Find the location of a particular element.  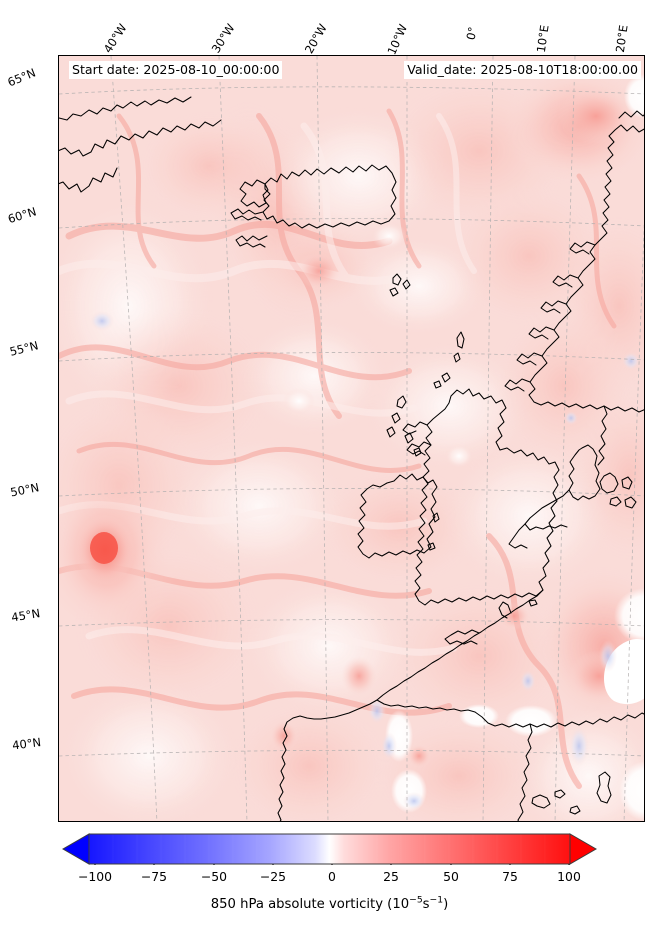

valid-date-annotation: Valid_date: 2025-08-10T18:00:00.00 is located at coordinates (522, 70).